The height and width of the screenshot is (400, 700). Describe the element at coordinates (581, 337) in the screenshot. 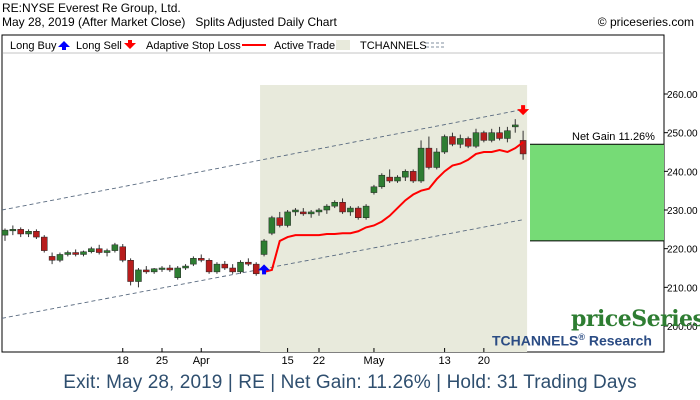

I see `brand-research-mark: ®` at that location.